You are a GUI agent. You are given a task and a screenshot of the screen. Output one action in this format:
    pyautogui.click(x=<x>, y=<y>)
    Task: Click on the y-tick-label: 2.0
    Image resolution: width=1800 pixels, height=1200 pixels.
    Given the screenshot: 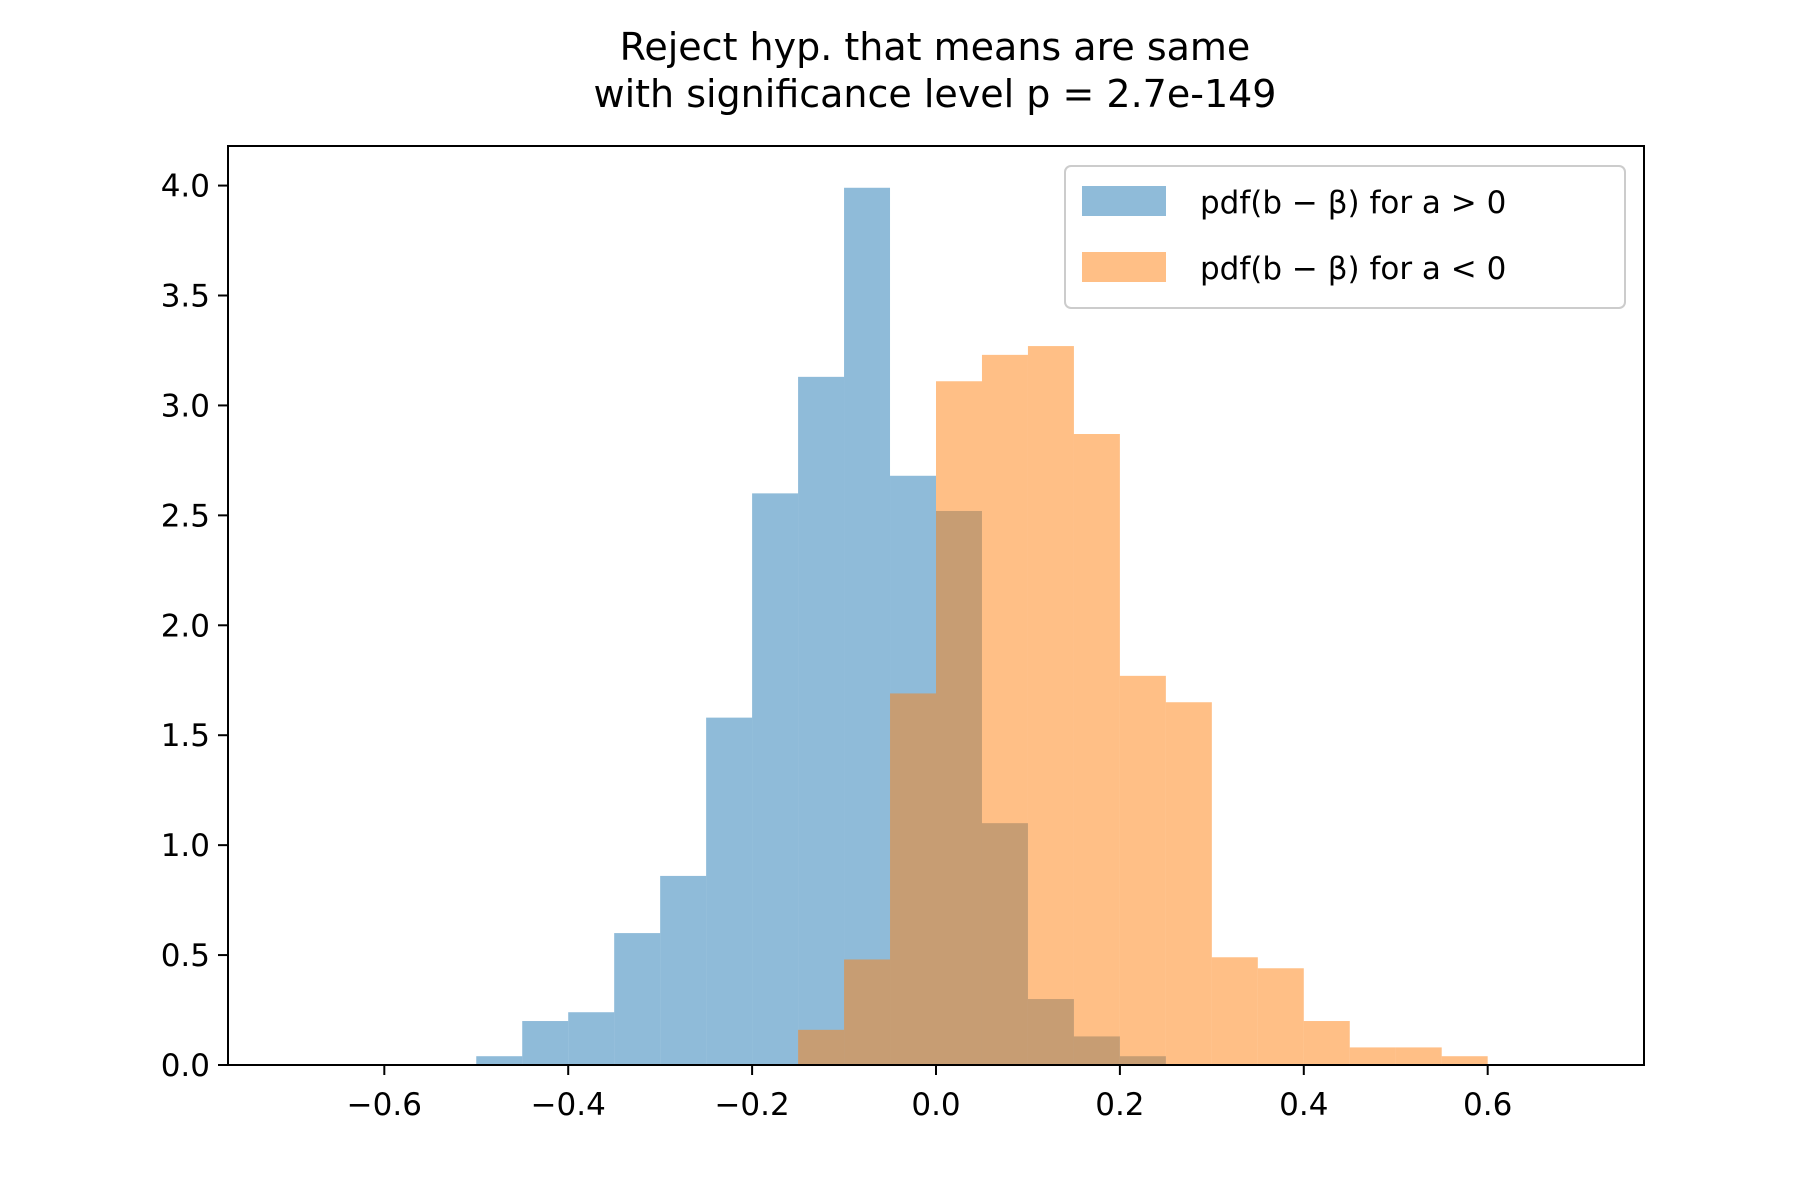 What is the action you would take?
    pyautogui.click(x=185, y=626)
    